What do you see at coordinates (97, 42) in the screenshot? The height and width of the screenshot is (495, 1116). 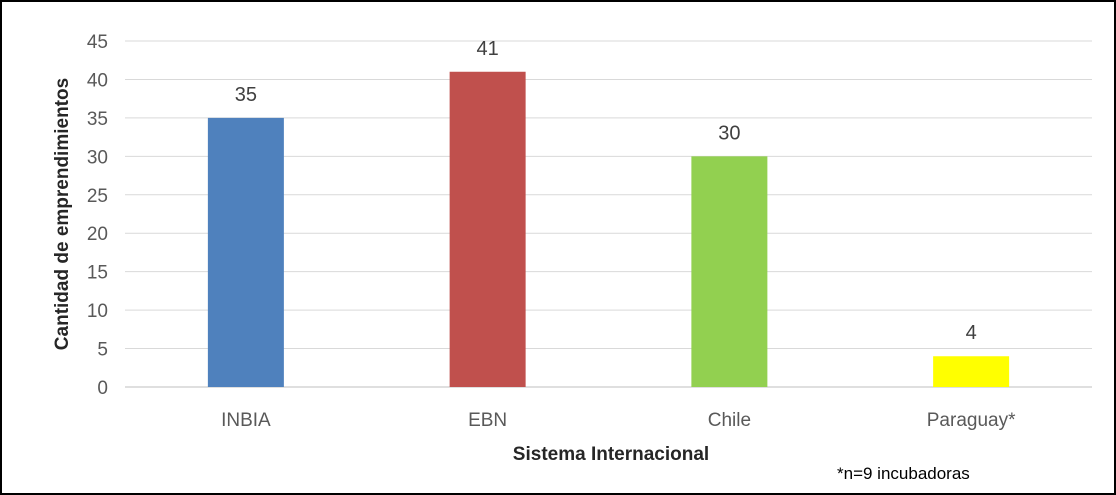 I see `y-tick-label: 45` at bounding box center [97, 42].